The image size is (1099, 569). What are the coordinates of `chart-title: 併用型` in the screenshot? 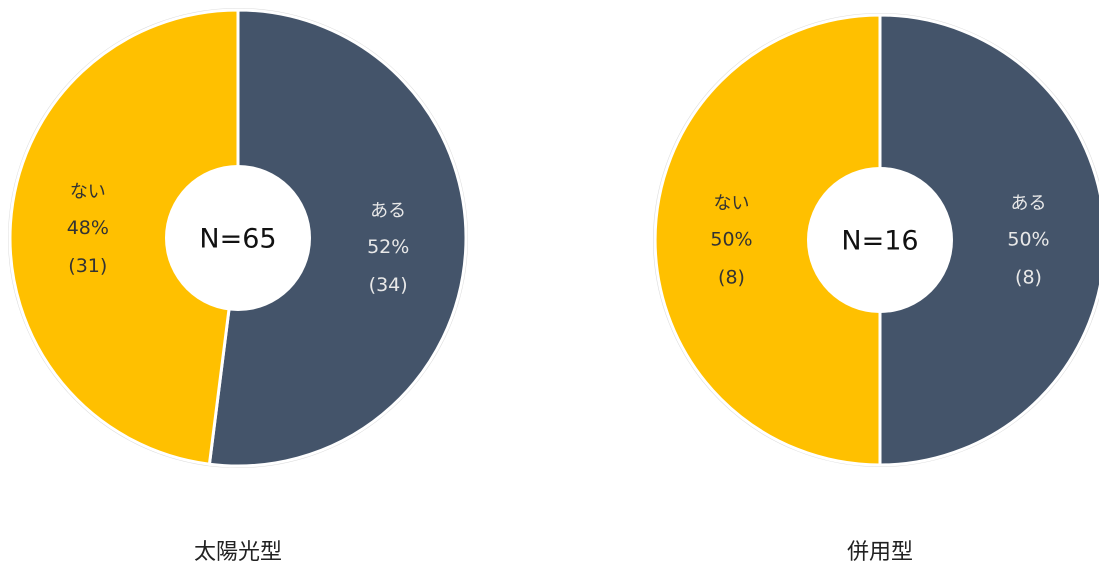 It's located at (880, 552).